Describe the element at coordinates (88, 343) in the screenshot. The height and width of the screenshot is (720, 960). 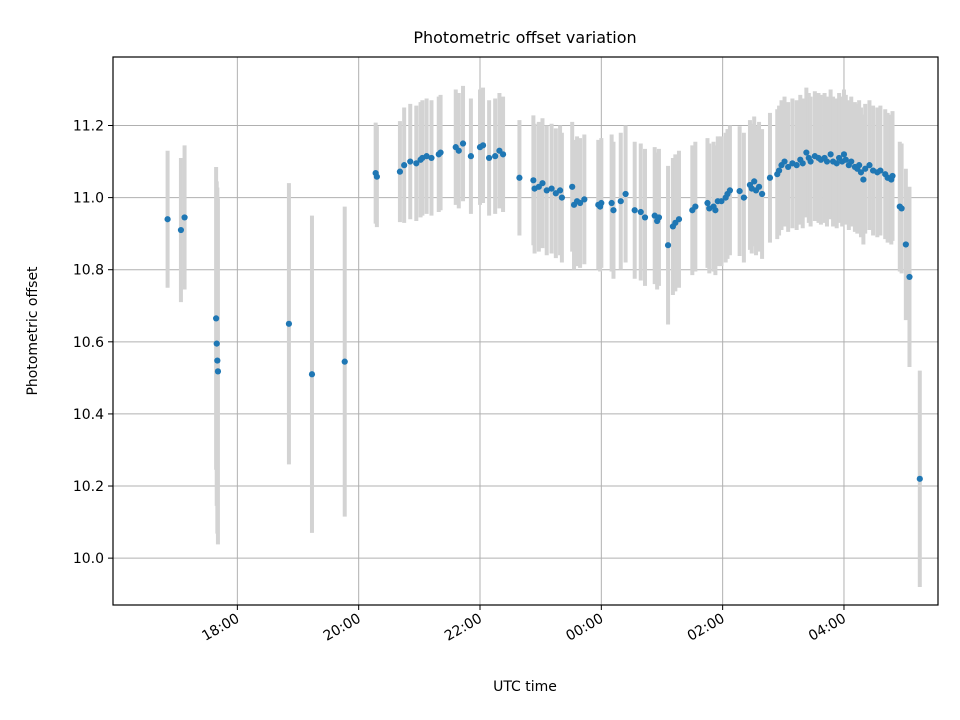
I see `y-tick-label: 10.6` at that location.